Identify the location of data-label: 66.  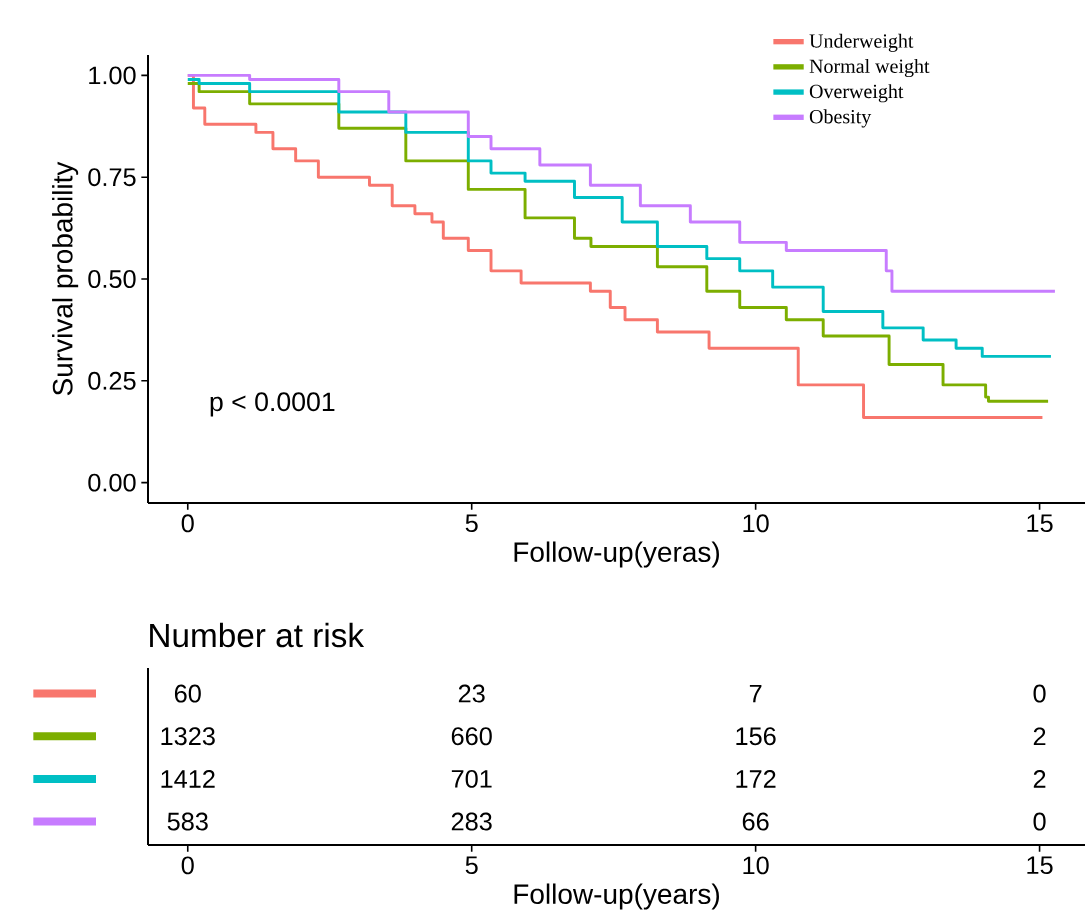
(755, 821).